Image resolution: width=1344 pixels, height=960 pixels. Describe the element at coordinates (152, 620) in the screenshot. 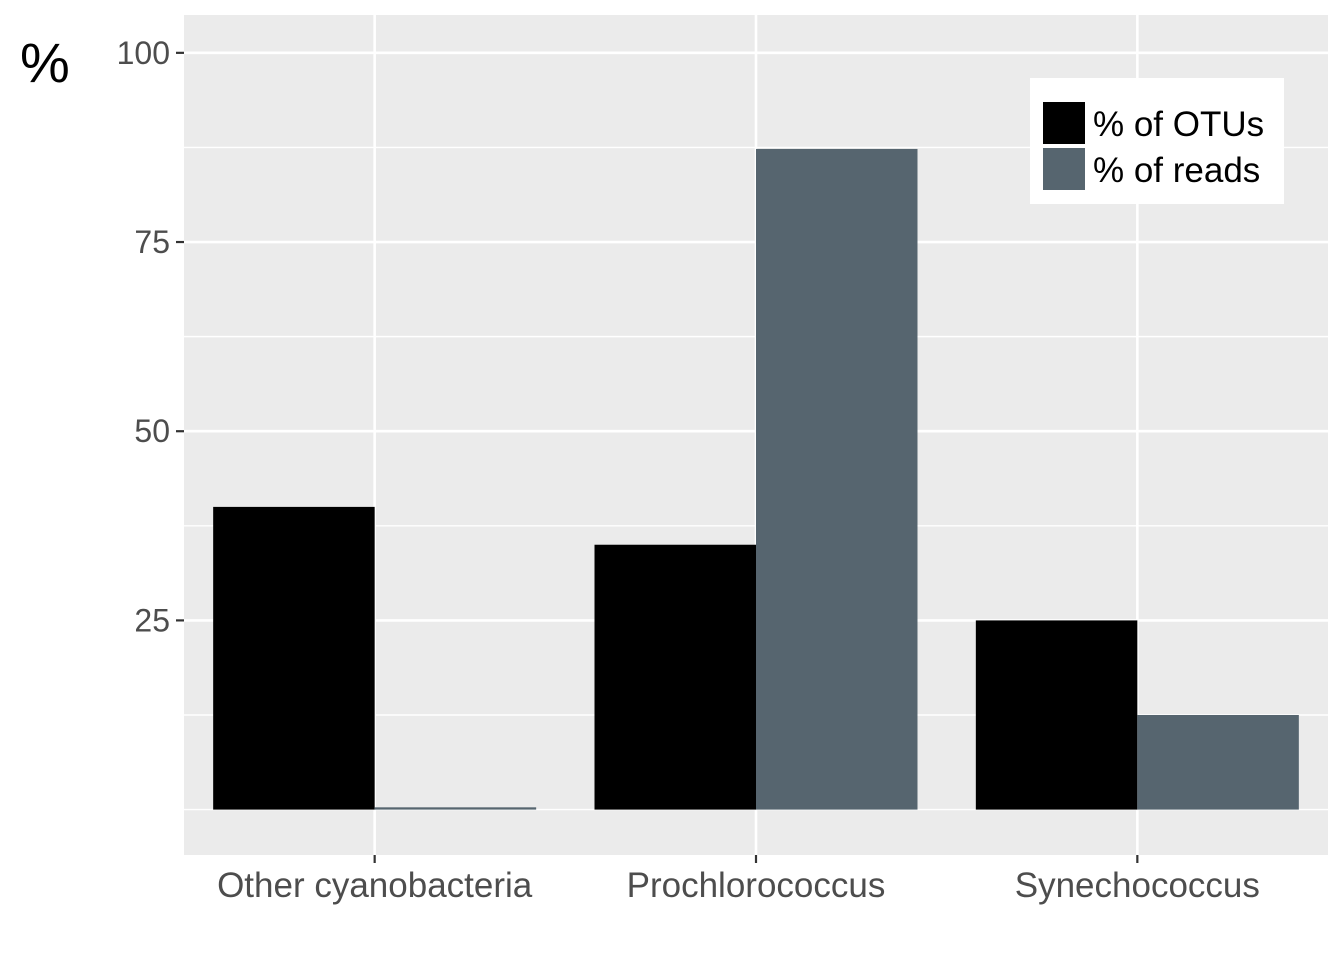

I see `y-tick-label: 25` at that location.